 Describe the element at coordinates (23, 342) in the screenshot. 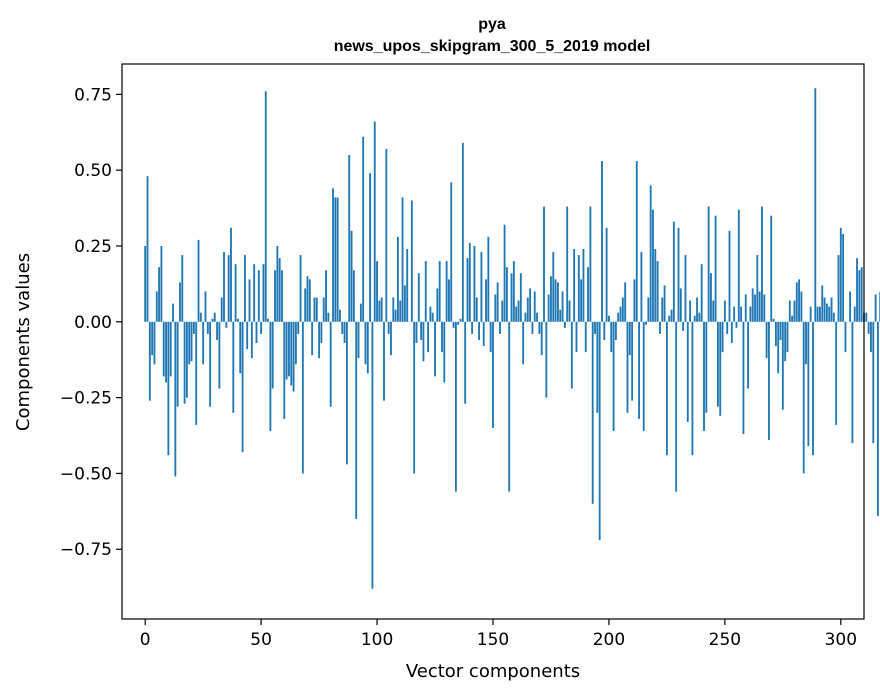

I see `y-axis-label: Components values` at that location.